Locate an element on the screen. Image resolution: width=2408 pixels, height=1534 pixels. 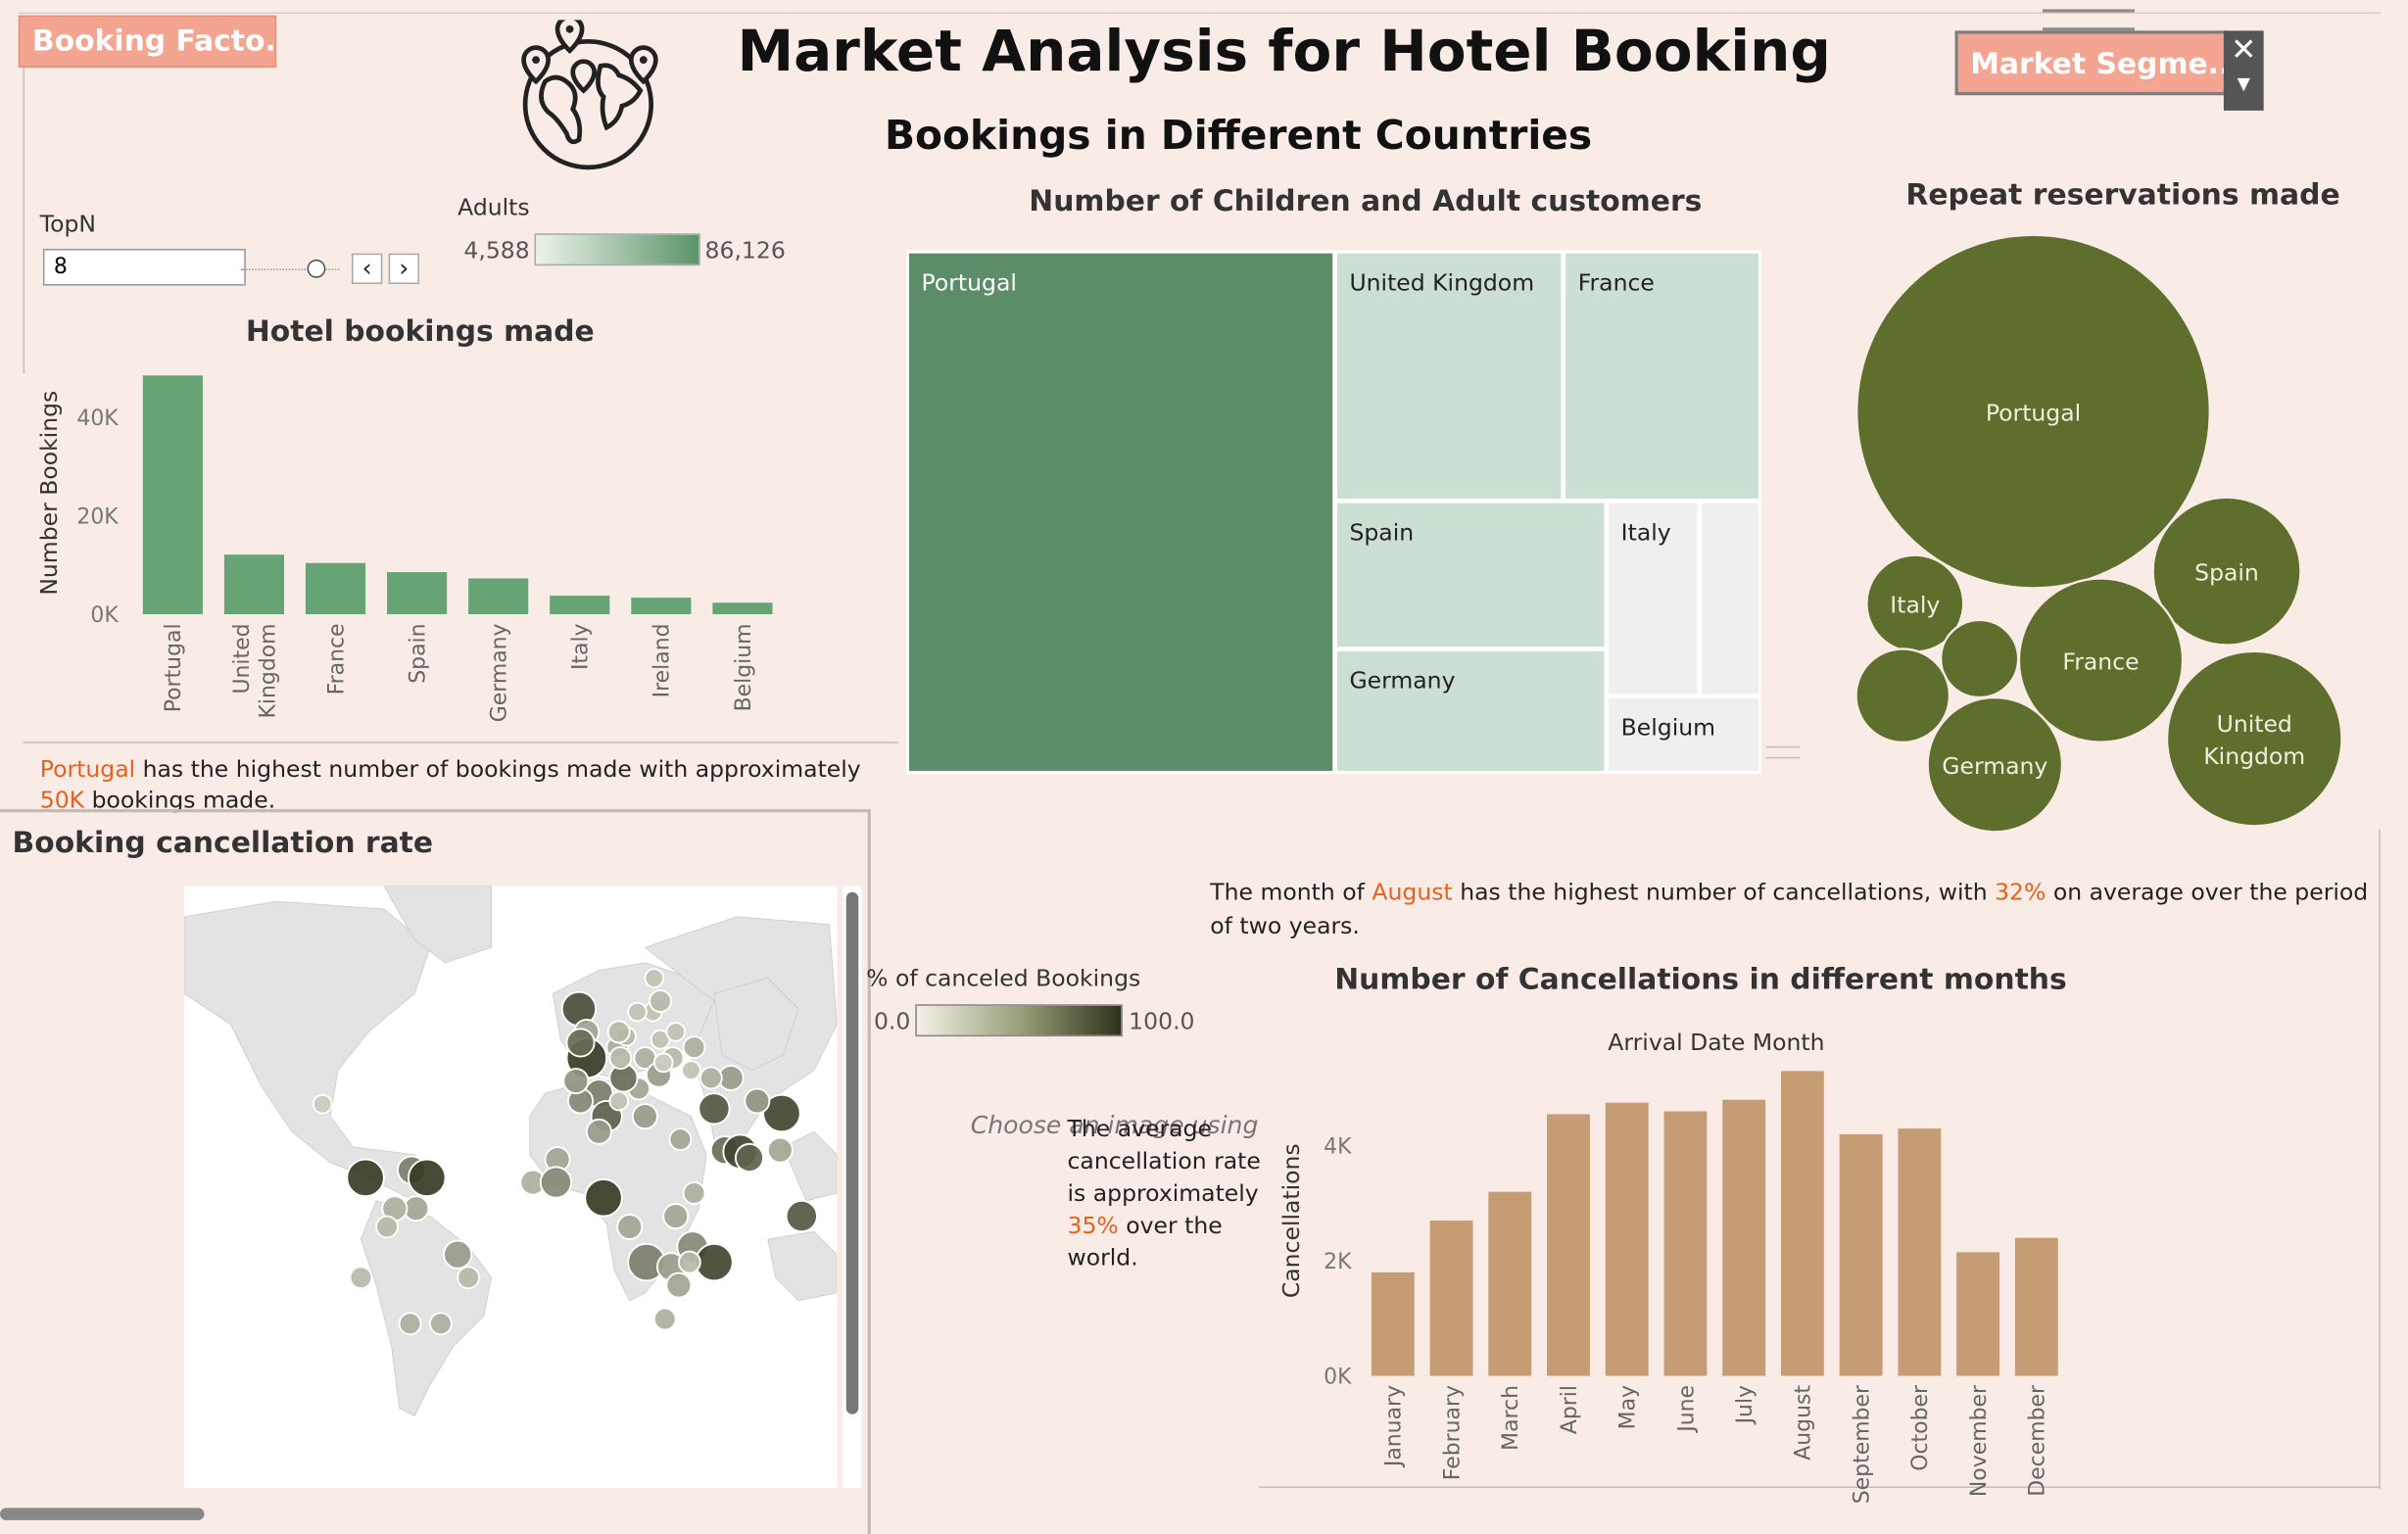
x-tick-label: France is located at coordinates (336, 659).